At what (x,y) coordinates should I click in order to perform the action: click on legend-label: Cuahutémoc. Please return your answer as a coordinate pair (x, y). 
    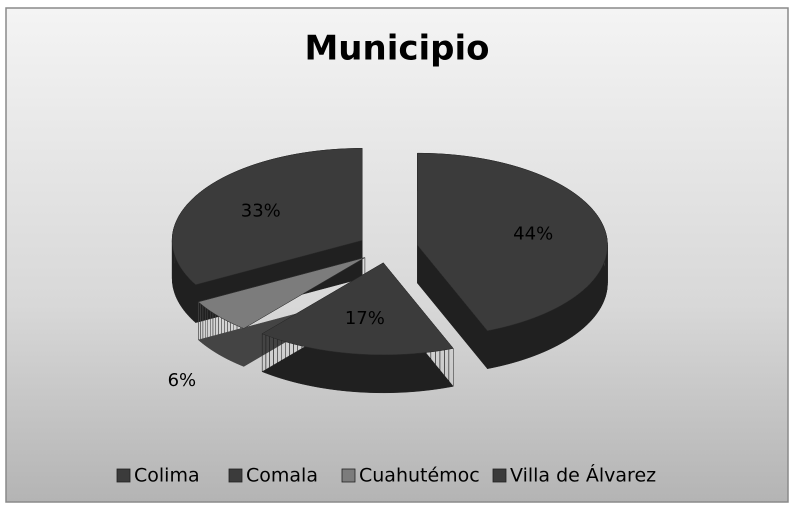
    Looking at the image, I should click on (419, 476).